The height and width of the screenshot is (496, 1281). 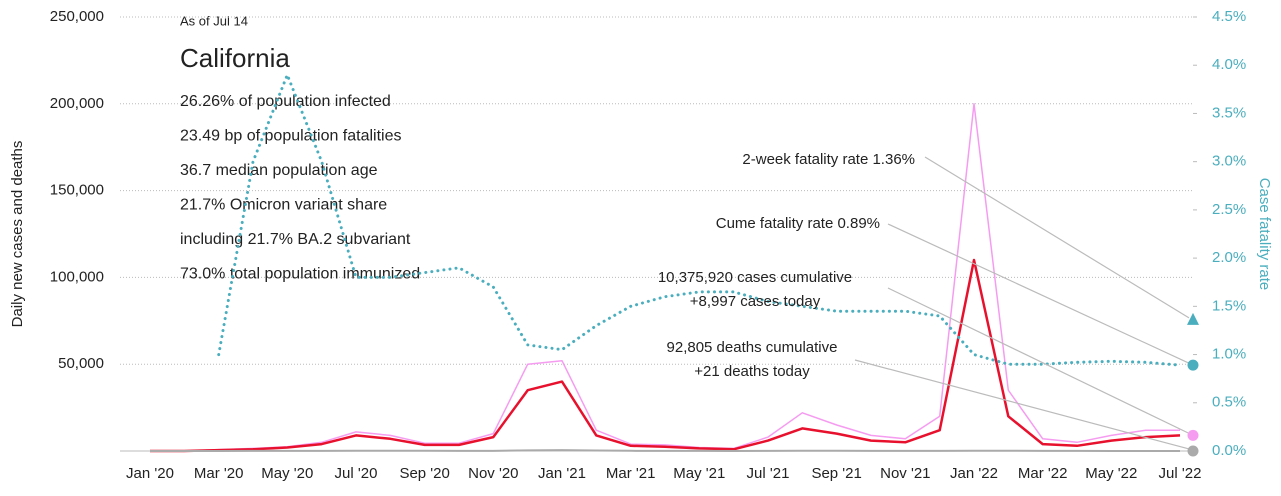 What do you see at coordinates (1111, 473) in the screenshot?
I see `x-tick-label: May '22` at bounding box center [1111, 473].